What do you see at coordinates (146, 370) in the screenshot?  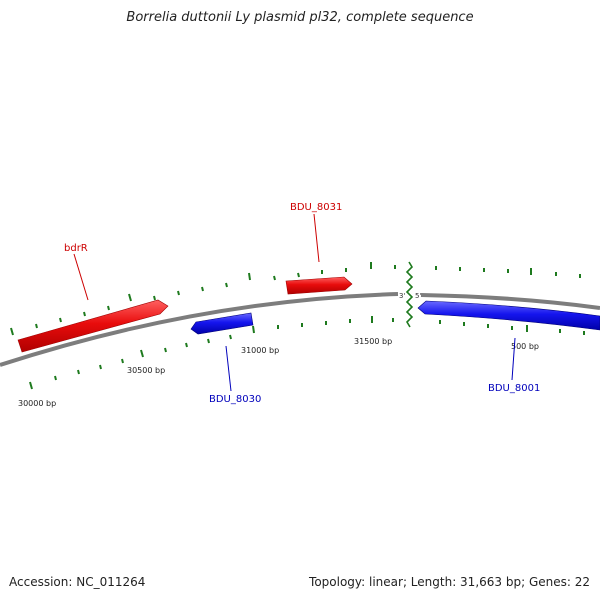 I see `scale-label-30500: 30500 bp` at bounding box center [146, 370].